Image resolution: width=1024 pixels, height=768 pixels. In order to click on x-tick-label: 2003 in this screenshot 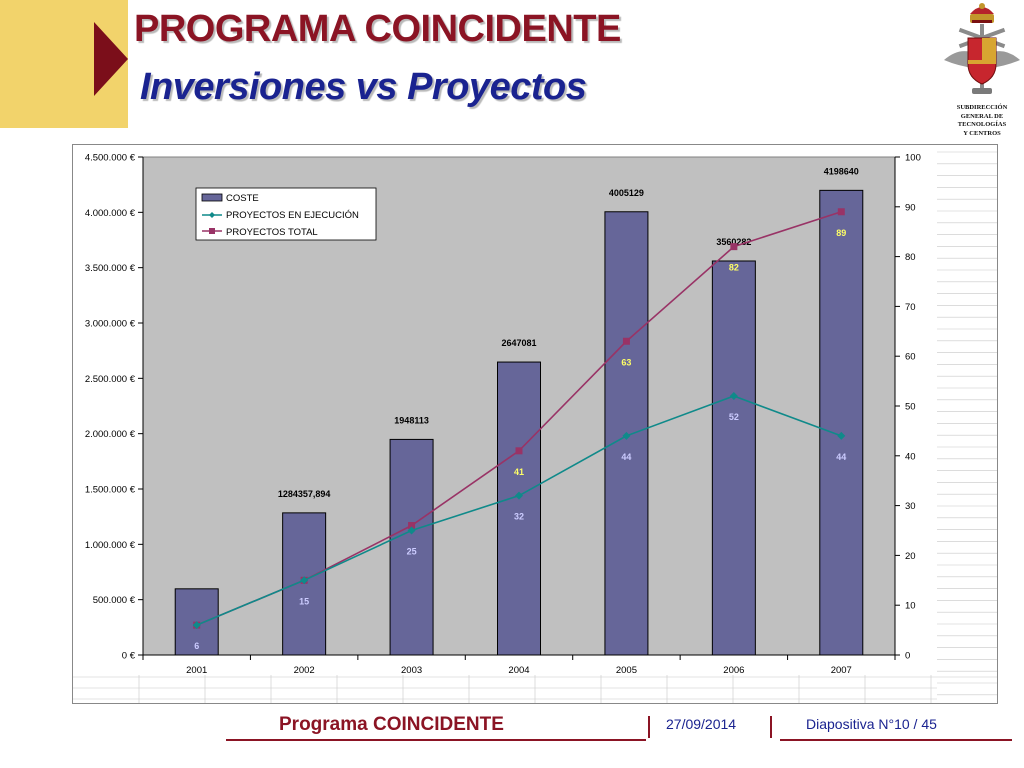, I will do `click(411, 670)`.